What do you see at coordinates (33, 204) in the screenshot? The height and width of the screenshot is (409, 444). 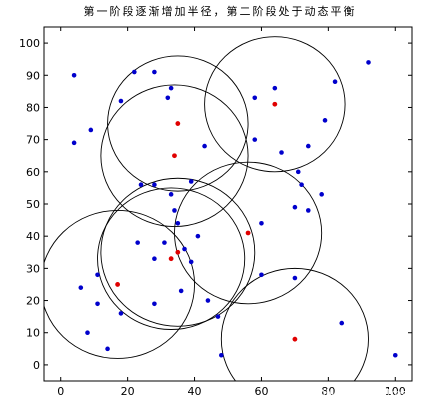 I see `y-tick-label-50: 50` at bounding box center [33, 204].